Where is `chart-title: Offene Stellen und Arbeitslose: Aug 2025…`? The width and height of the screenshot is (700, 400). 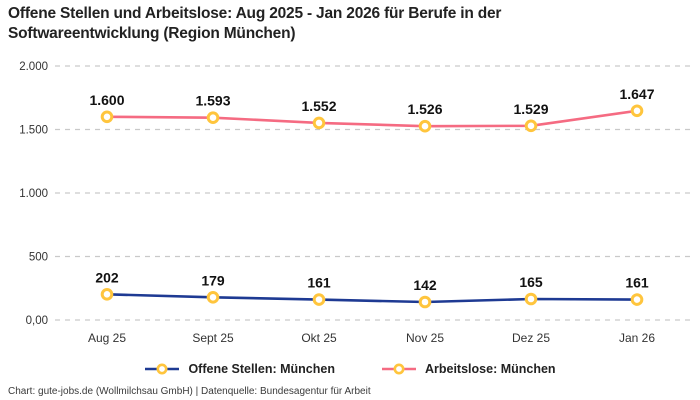 chart-title: Offene Stellen und Arbeitslose: Aug 2025… is located at coordinates (255, 23).